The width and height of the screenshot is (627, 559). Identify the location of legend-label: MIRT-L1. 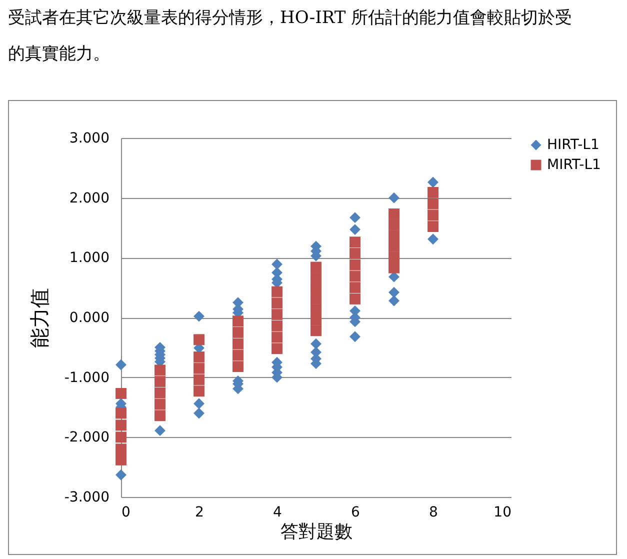
(574, 165).